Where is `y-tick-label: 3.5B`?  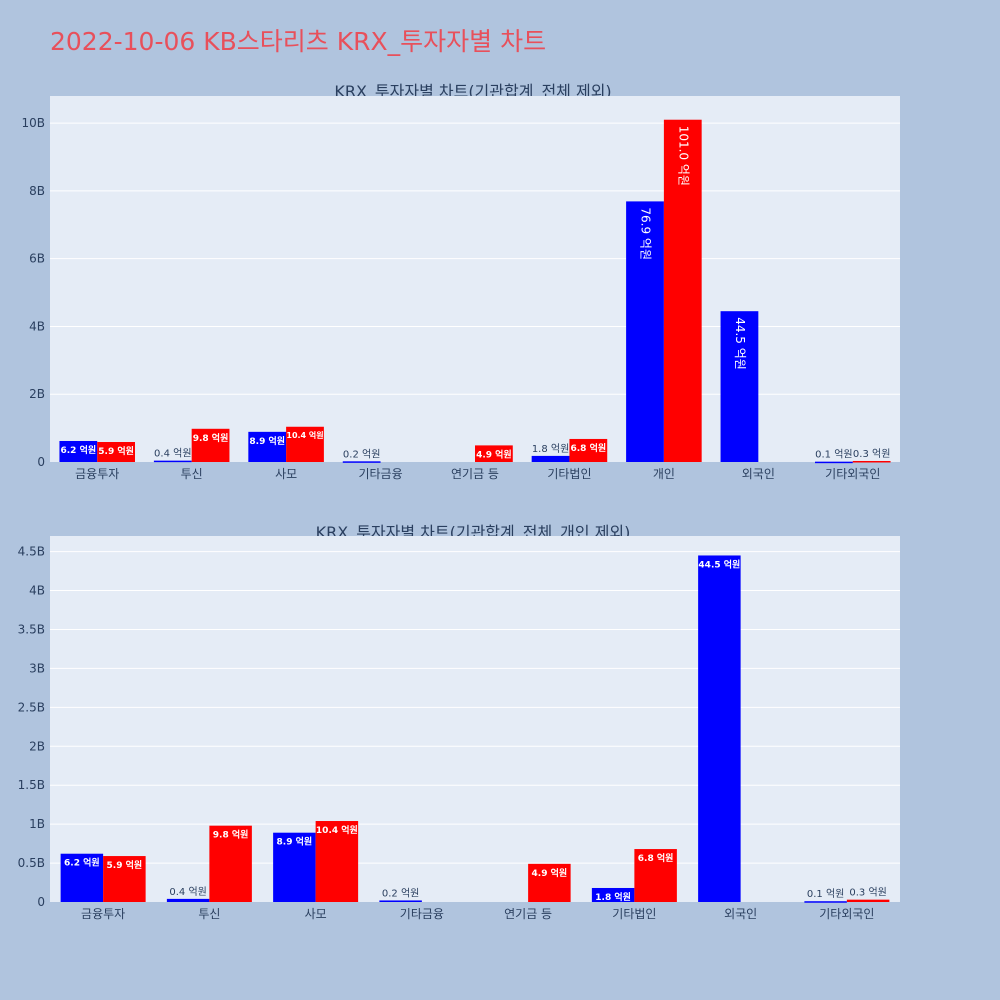
y-tick-label: 3.5B is located at coordinates (31, 629).